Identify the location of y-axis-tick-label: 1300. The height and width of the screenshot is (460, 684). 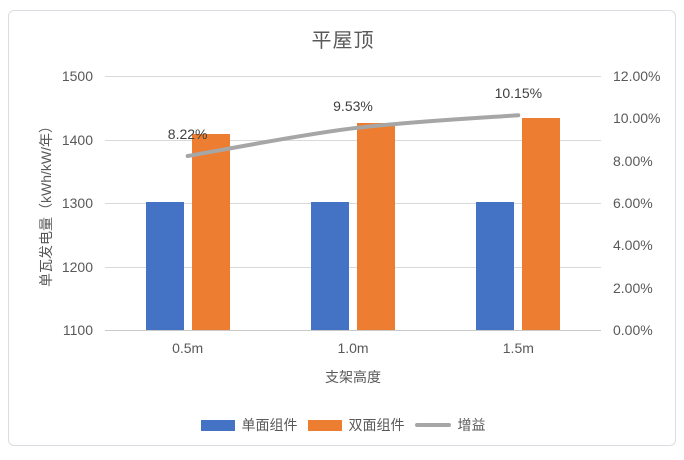
(77, 203).